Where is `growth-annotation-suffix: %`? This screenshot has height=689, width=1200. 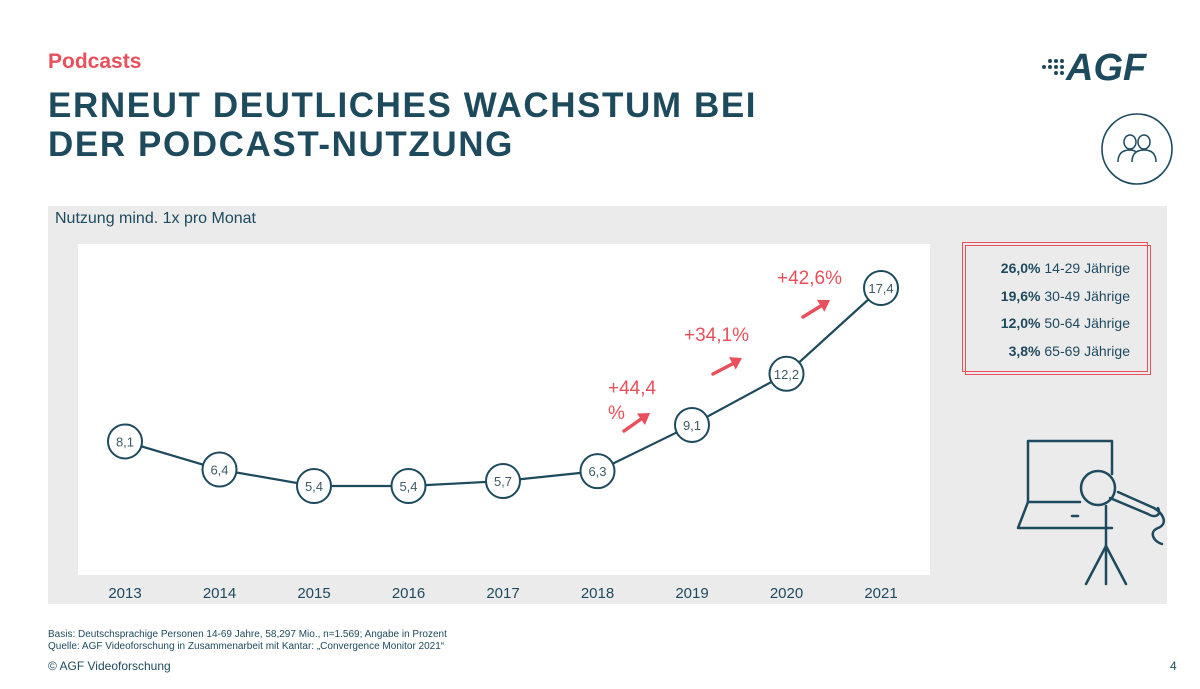
growth-annotation-suffix: % is located at coordinates (616, 413).